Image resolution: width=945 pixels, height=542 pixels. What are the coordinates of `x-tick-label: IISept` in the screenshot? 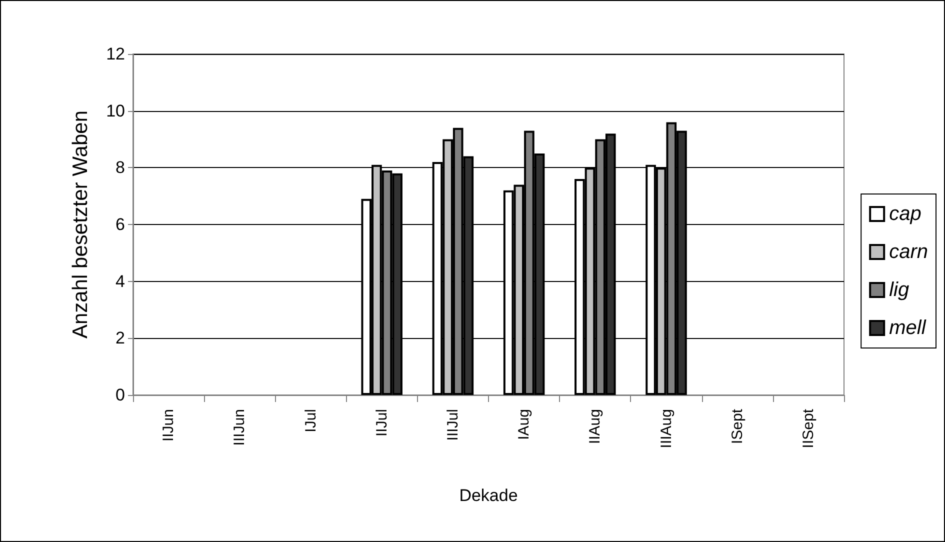 It's located at (808, 428).